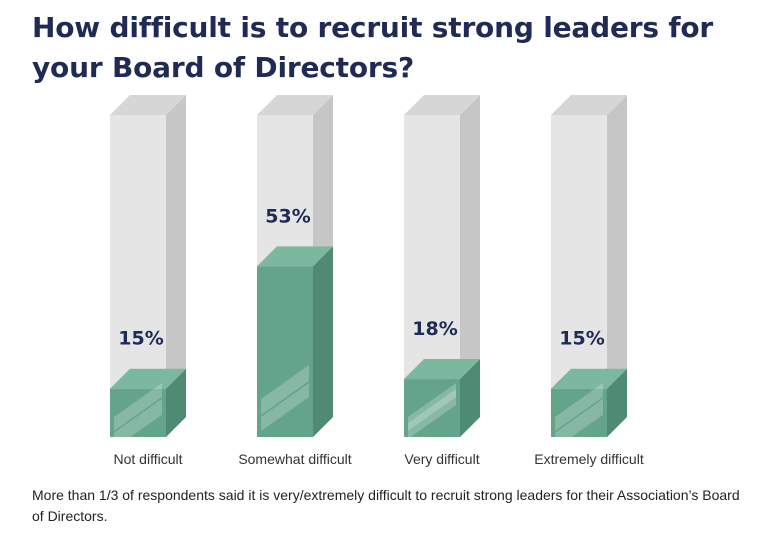 This screenshot has height=552, width=768. Describe the element at coordinates (148, 459) in the screenshot. I see `category-label: Not difficult` at that location.